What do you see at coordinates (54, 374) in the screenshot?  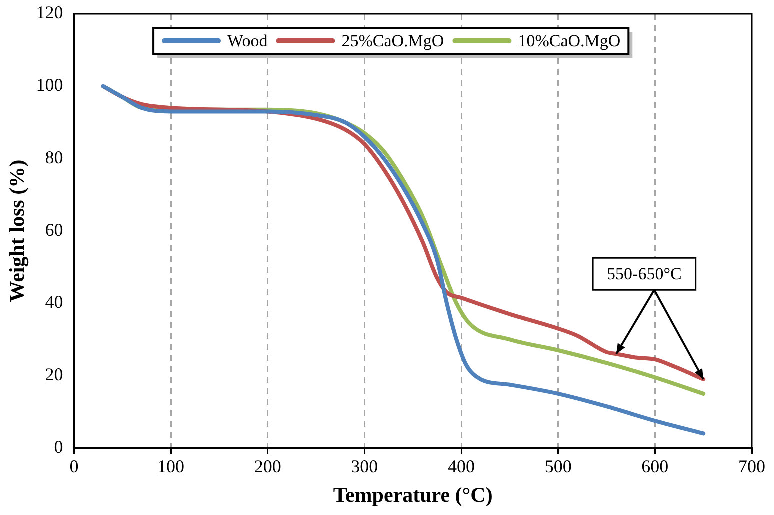 I see `y-tick-label: 20` at bounding box center [54, 374].